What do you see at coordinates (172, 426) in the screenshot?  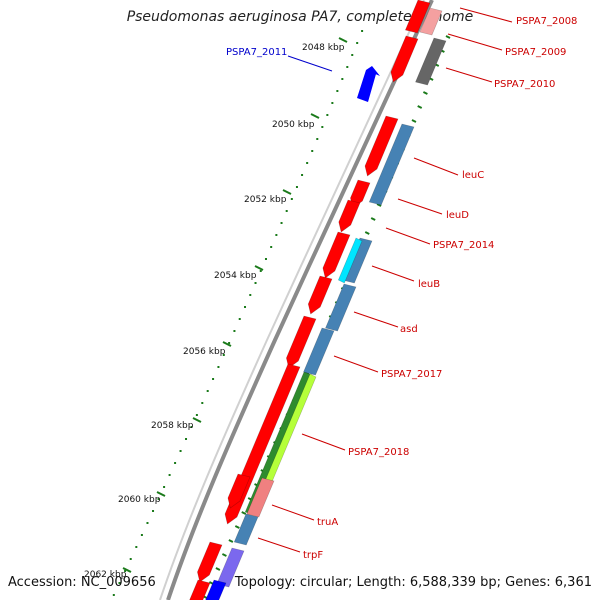 I see `scale-tick-label: 2058 kbp` at bounding box center [172, 426].